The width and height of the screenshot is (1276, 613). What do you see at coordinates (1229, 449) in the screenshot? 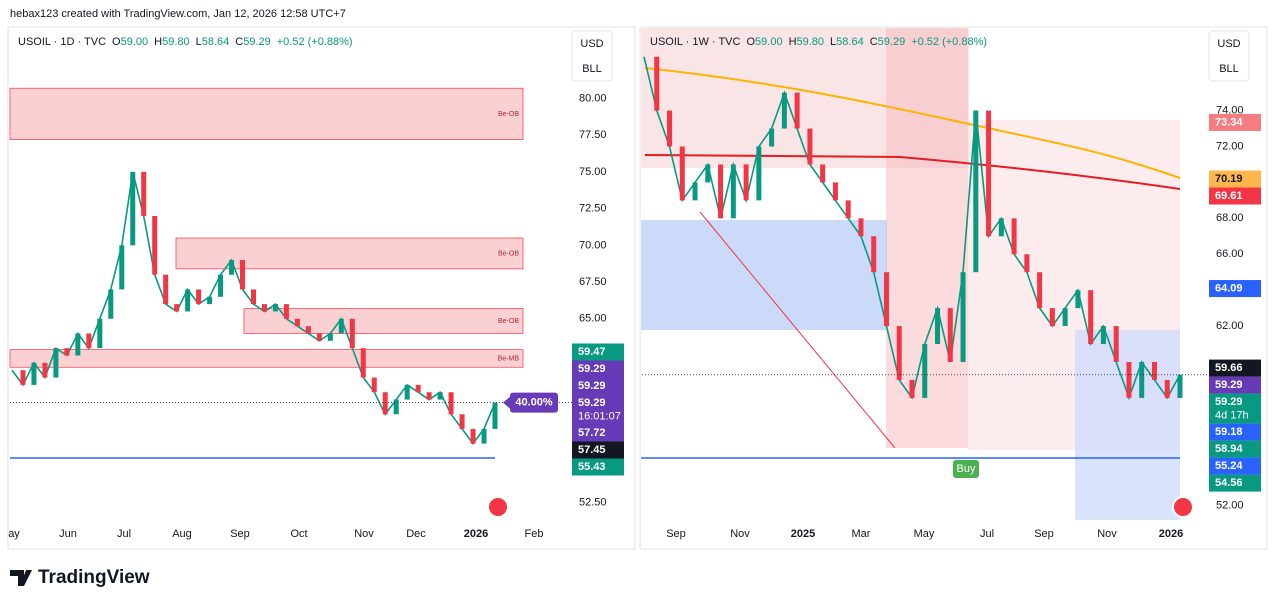
I see `price-tag-label: 58.94` at bounding box center [1229, 449].